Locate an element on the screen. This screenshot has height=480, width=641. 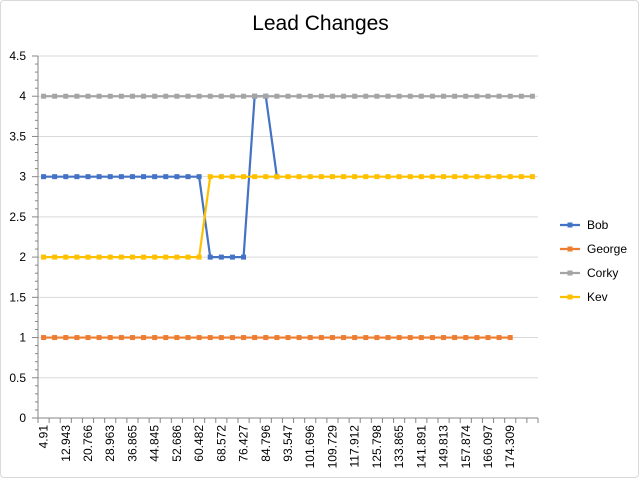
x-tick-label: 109.729 is located at coordinates (332, 447).